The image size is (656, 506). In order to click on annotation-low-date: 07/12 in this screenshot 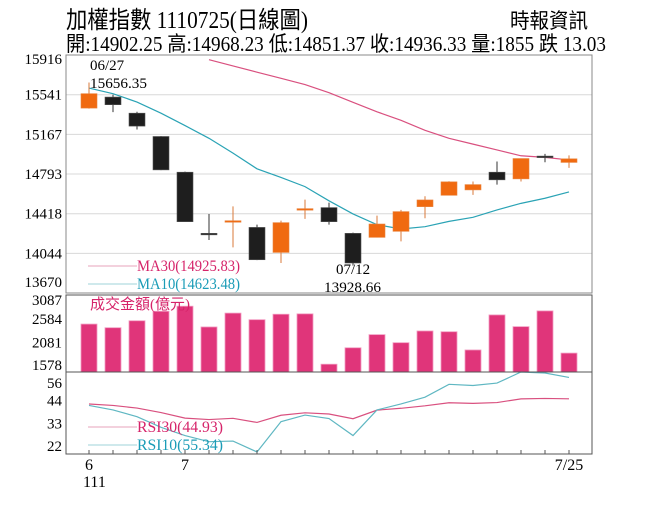, I will do `click(353, 270)`.